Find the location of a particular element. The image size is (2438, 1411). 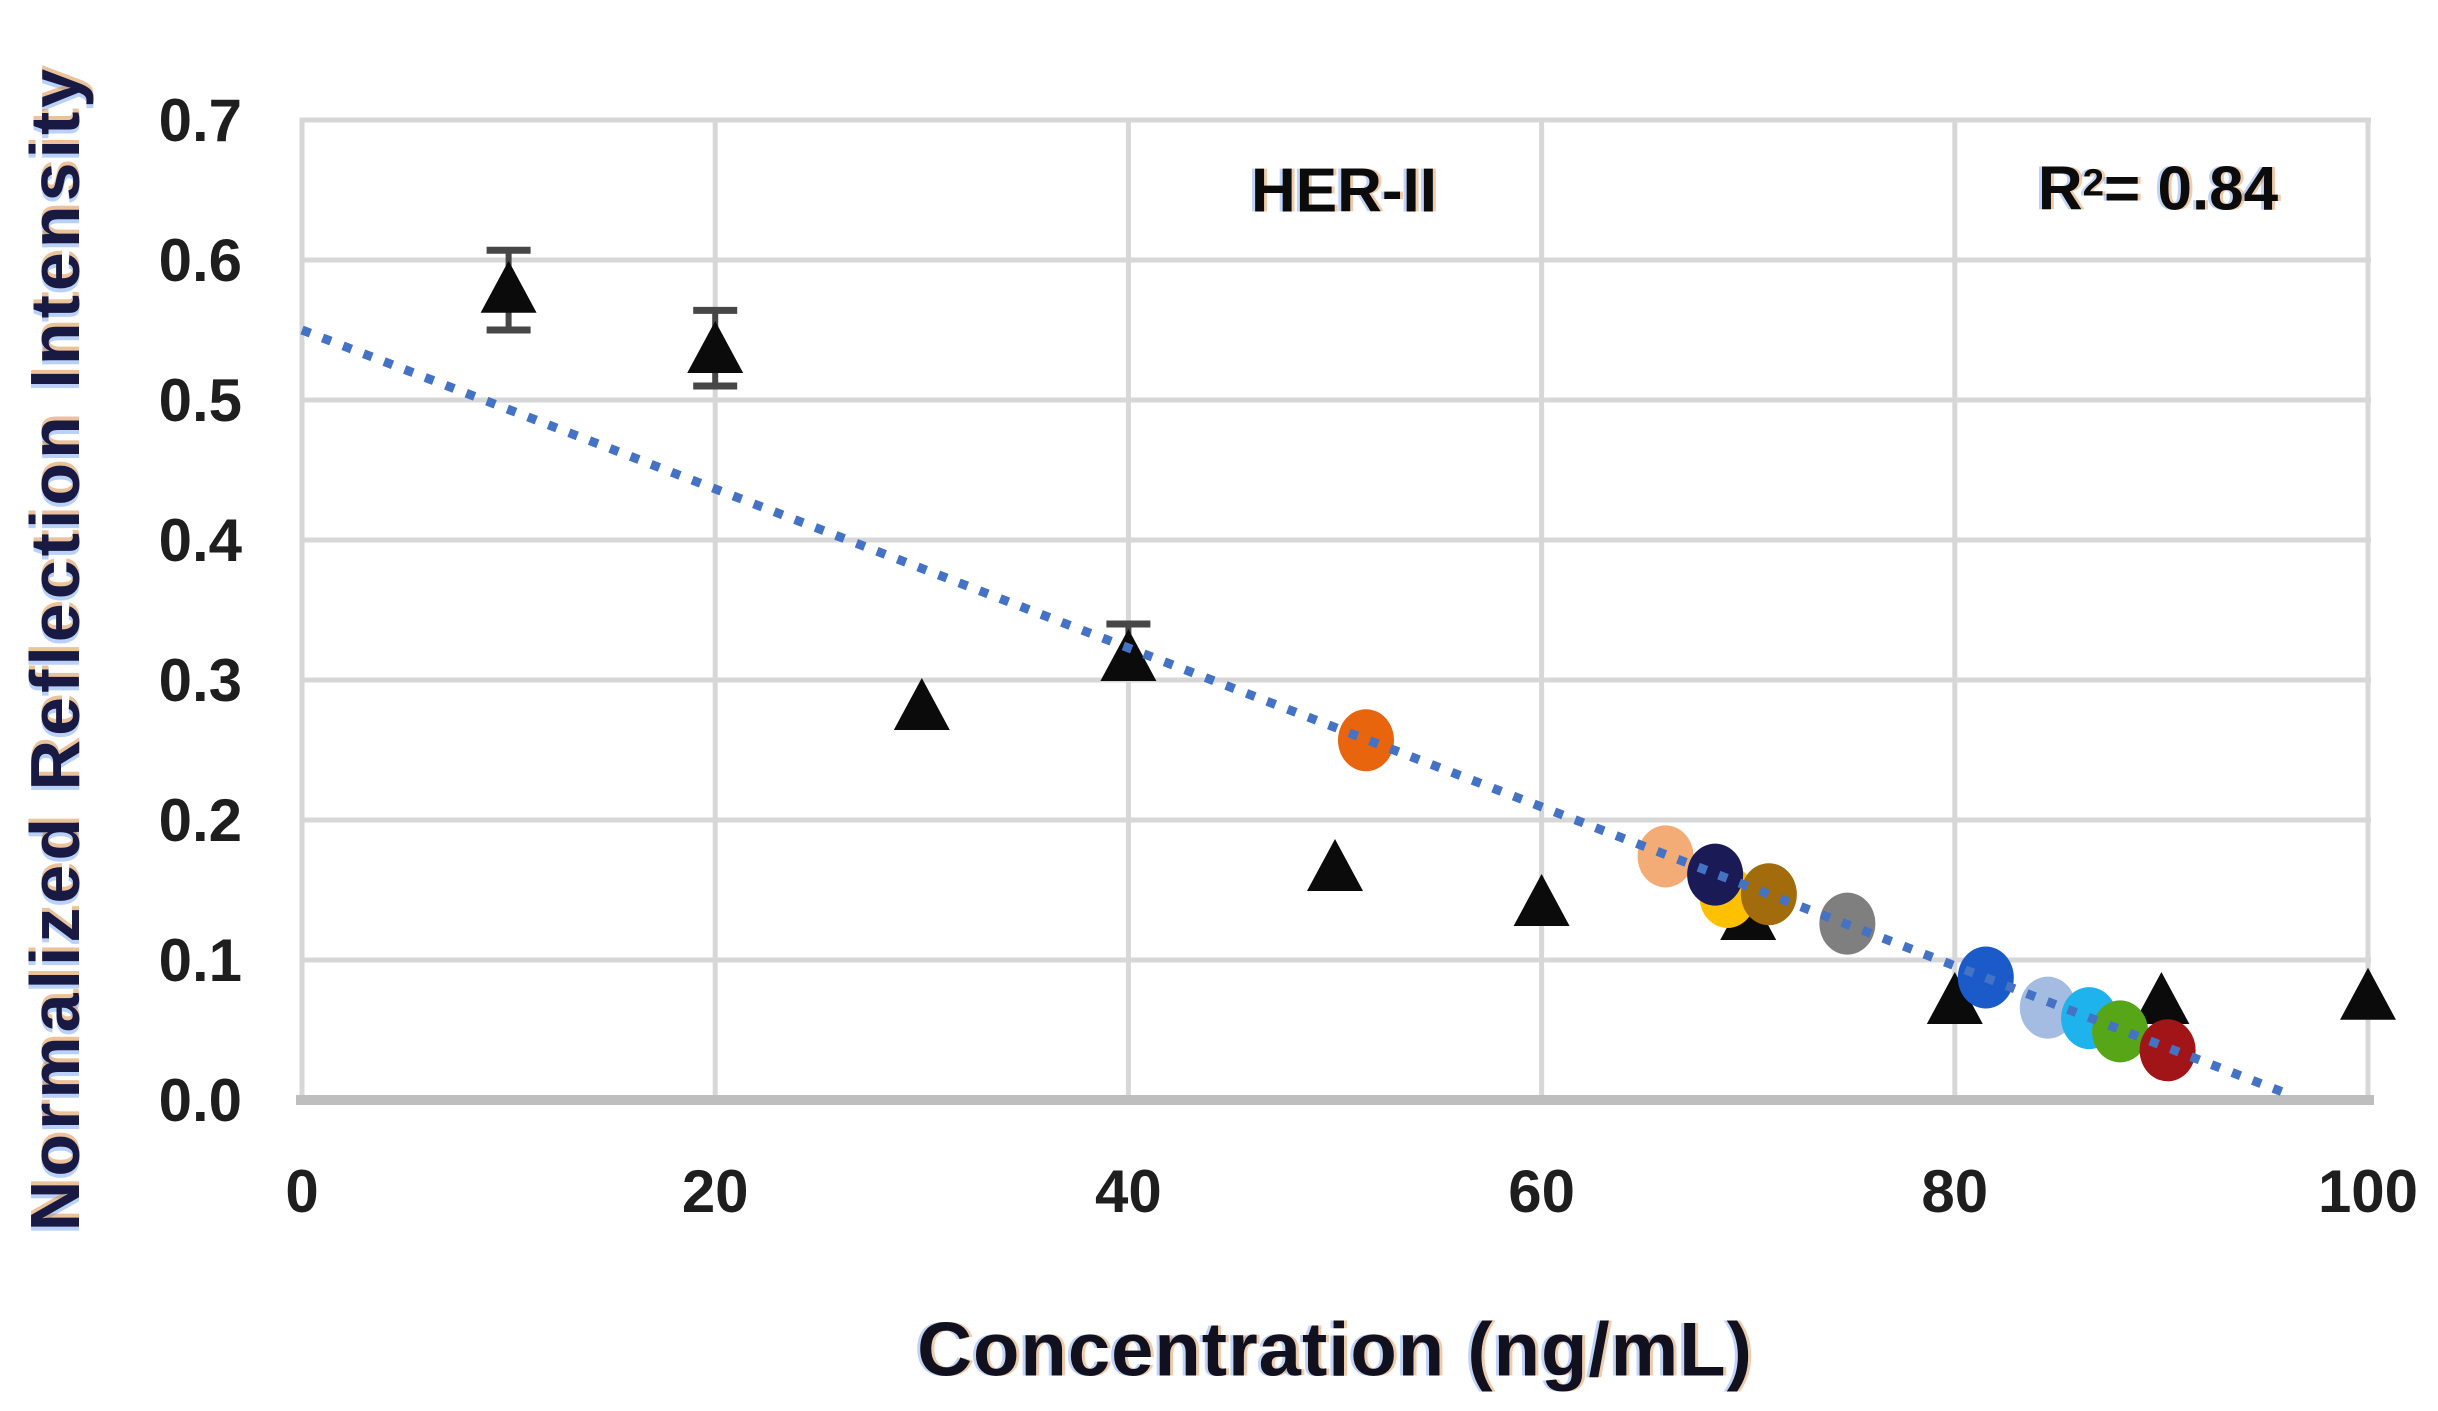

y-tick-label: 0.6 is located at coordinates (200, 260).